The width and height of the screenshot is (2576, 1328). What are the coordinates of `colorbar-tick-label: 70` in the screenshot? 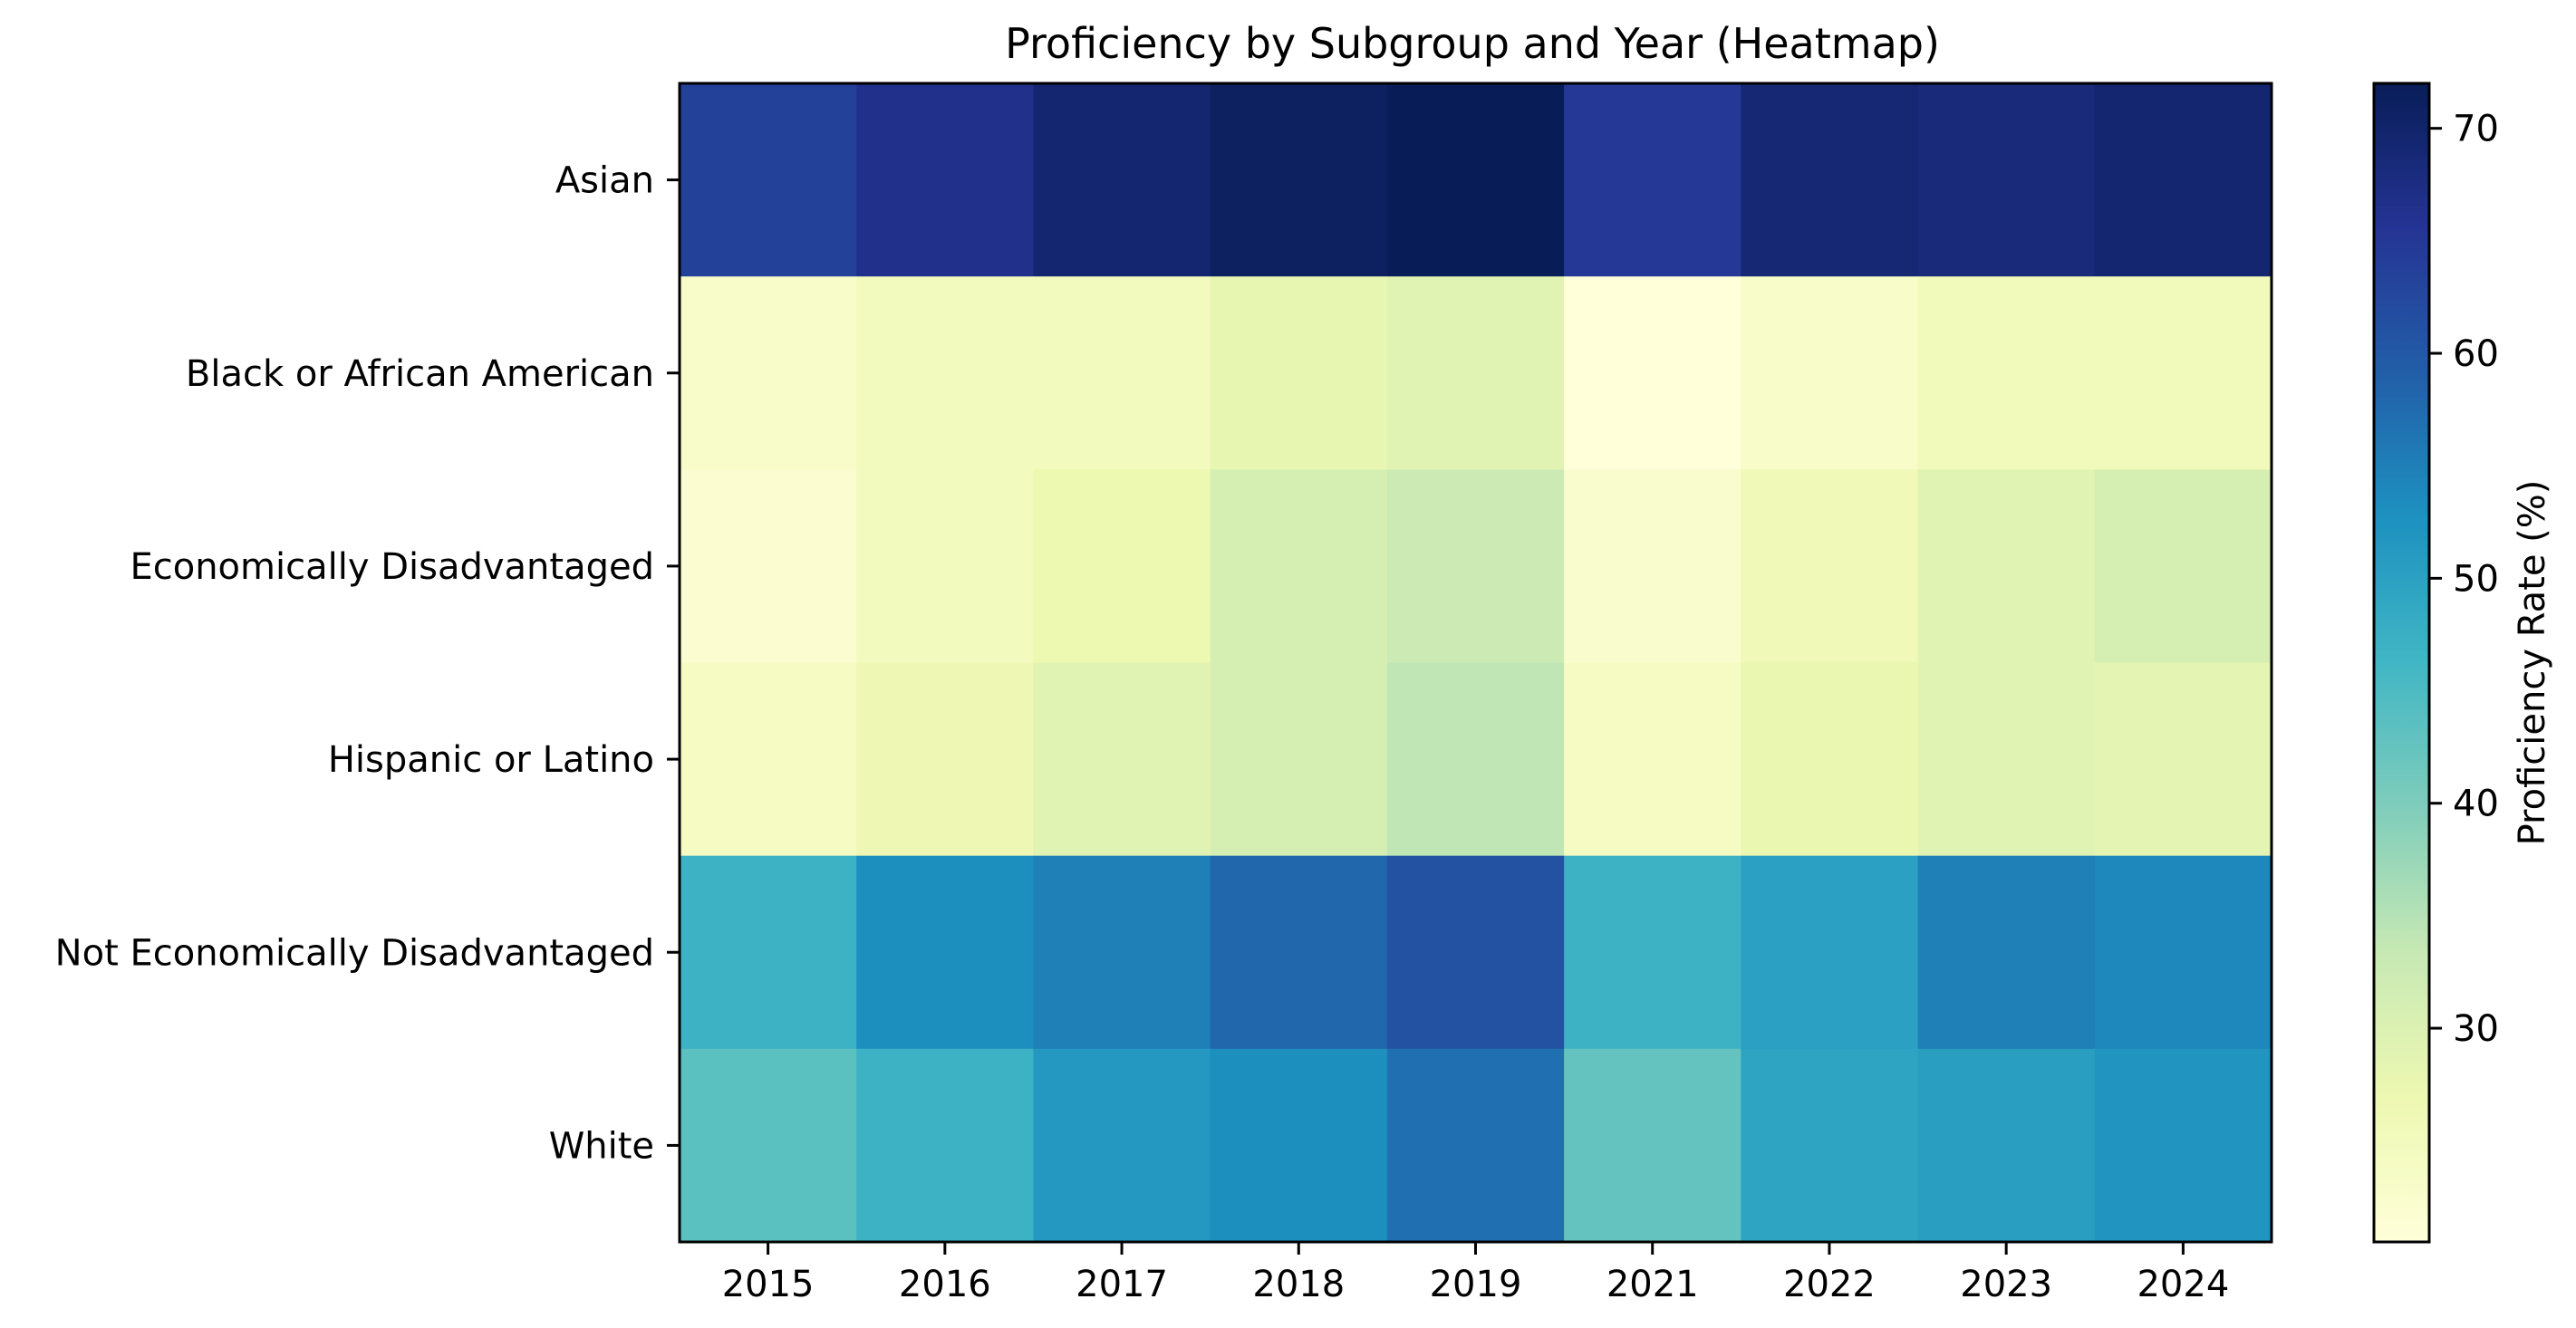 It's located at (2476, 129).